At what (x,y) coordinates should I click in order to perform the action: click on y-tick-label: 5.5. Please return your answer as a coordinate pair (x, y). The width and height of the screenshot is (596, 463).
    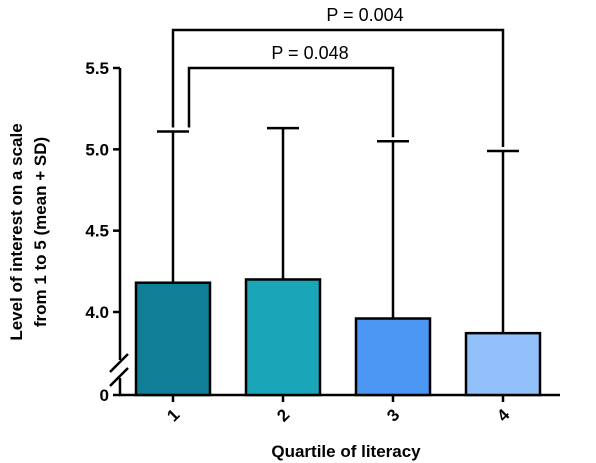
    Looking at the image, I should click on (97, 68).